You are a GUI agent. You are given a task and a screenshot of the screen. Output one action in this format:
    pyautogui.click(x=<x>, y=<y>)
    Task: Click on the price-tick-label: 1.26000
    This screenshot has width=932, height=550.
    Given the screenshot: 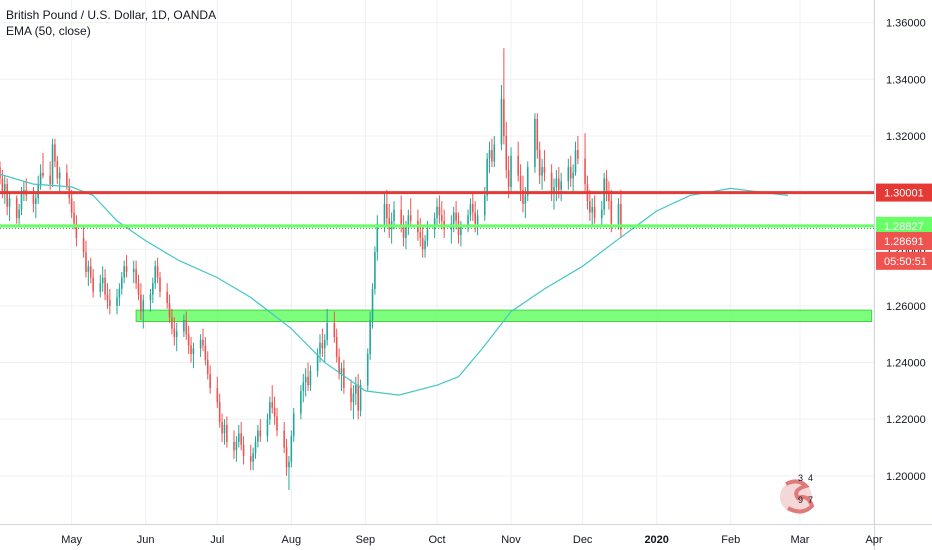 What is the action you would take?
    pyautogui.click(x=906, y=307)
    